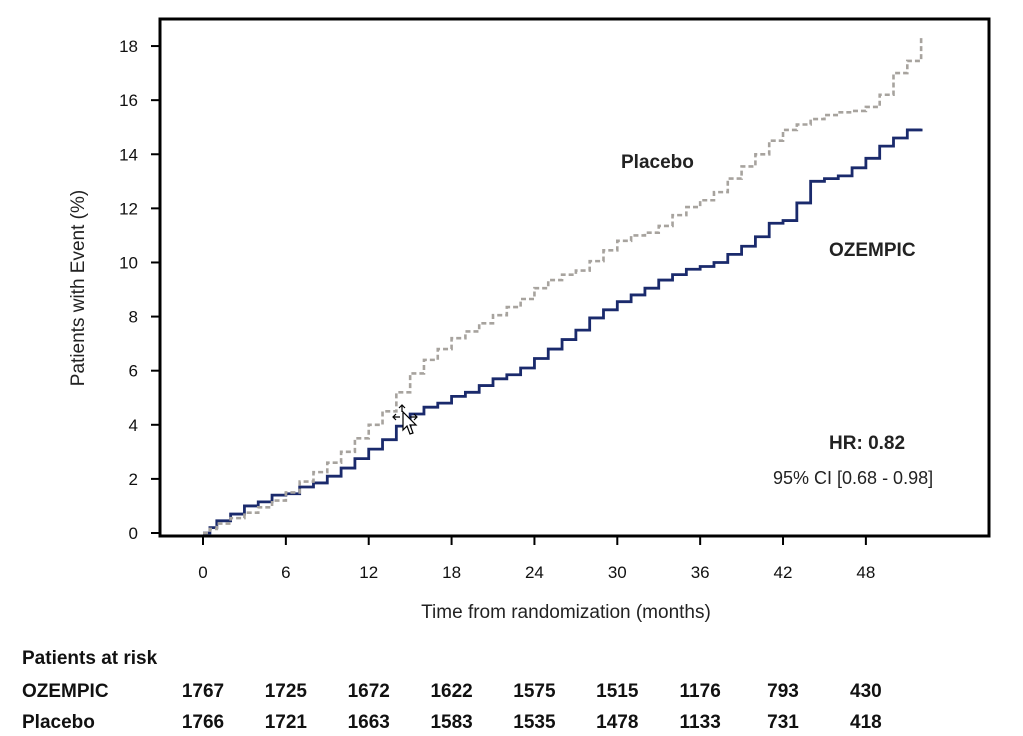  Describe the element at coordinates (534, 691) in the screenshot. I see `risk-value: 1575` at that location.